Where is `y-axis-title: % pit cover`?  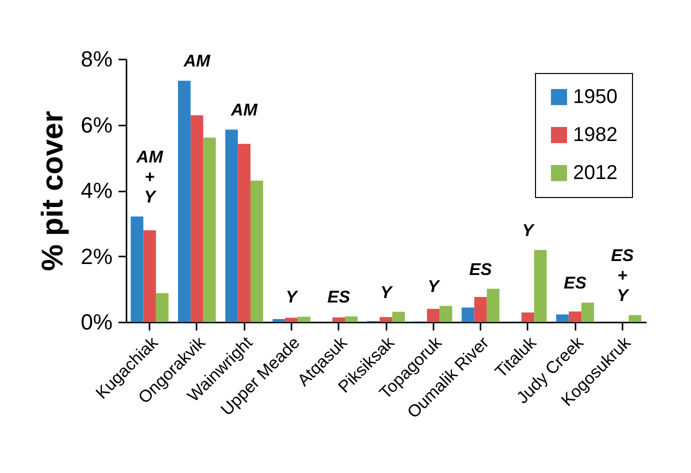 y-axis-title: % pit cover is located at coordinates (53, 191).